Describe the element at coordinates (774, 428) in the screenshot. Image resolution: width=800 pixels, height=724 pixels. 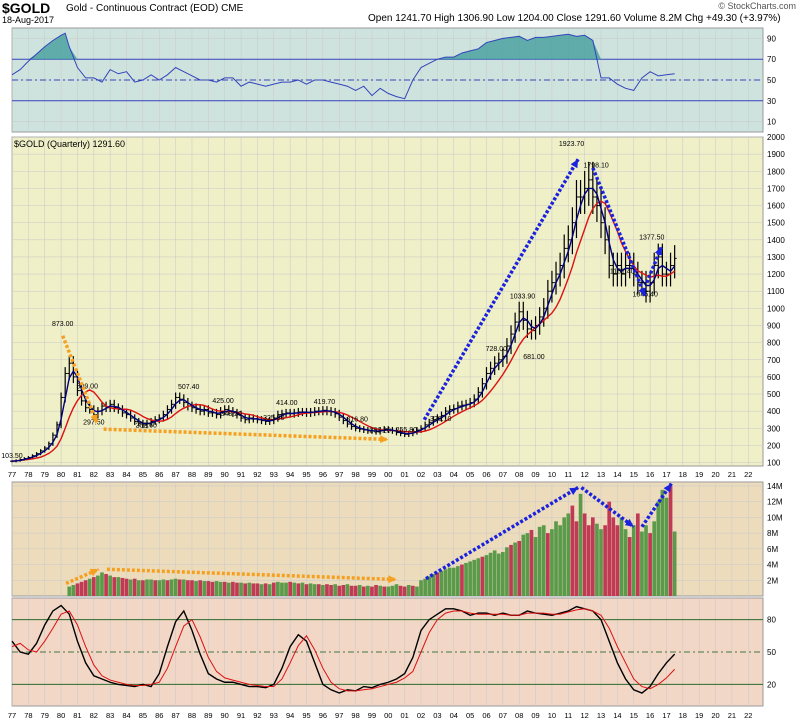
I see `price-tick-label: 300` at that location.